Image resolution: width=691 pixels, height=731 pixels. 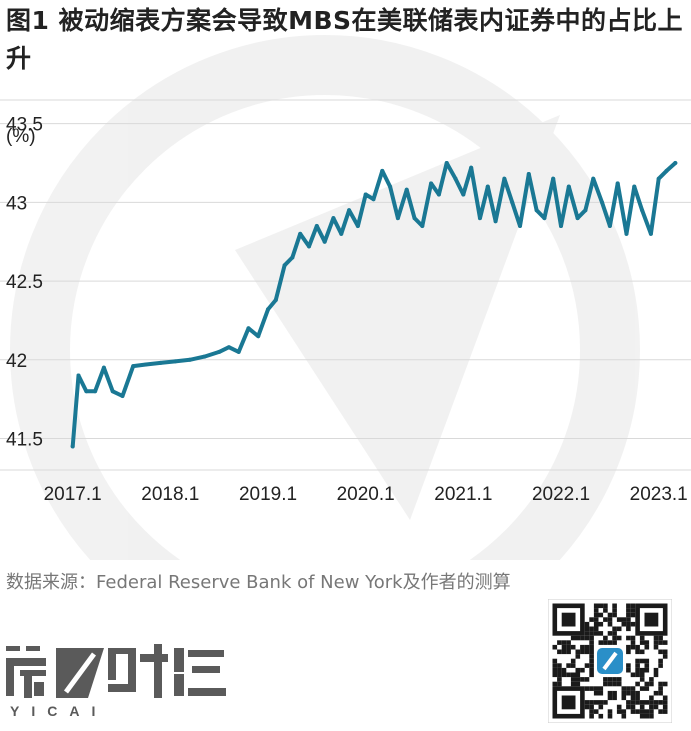 I want to click on y-tick-labels: 41.5 42 42.5 43 43.5, so click(x=24, y=283).